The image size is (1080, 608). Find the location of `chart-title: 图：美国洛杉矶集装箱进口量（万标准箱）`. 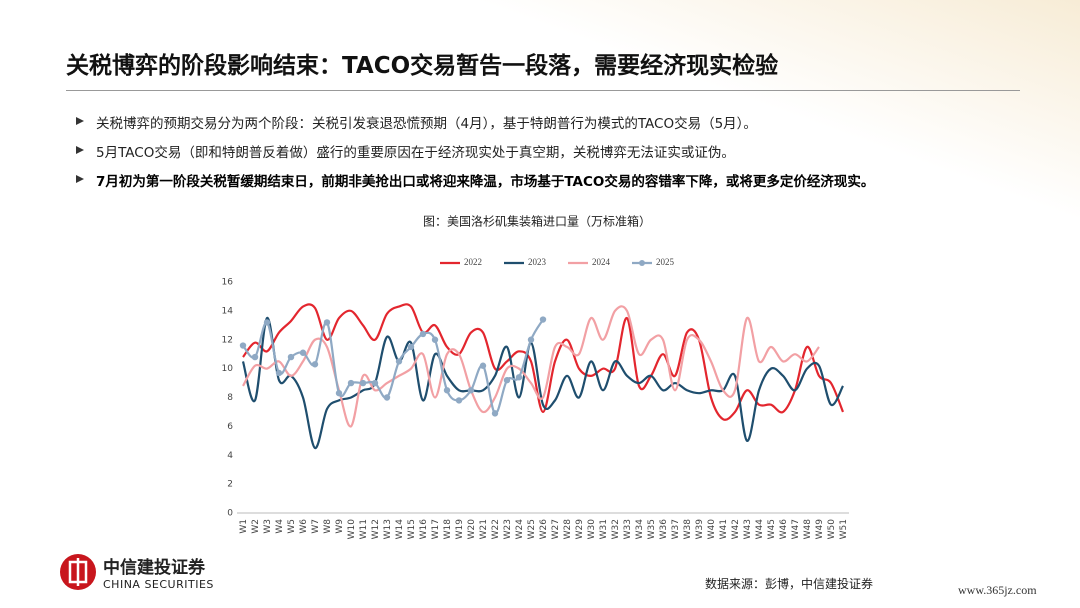

chart-title: 图：美国洛杉矶集装箱进口量（万标准箱） is located at coordinates (537, 221).